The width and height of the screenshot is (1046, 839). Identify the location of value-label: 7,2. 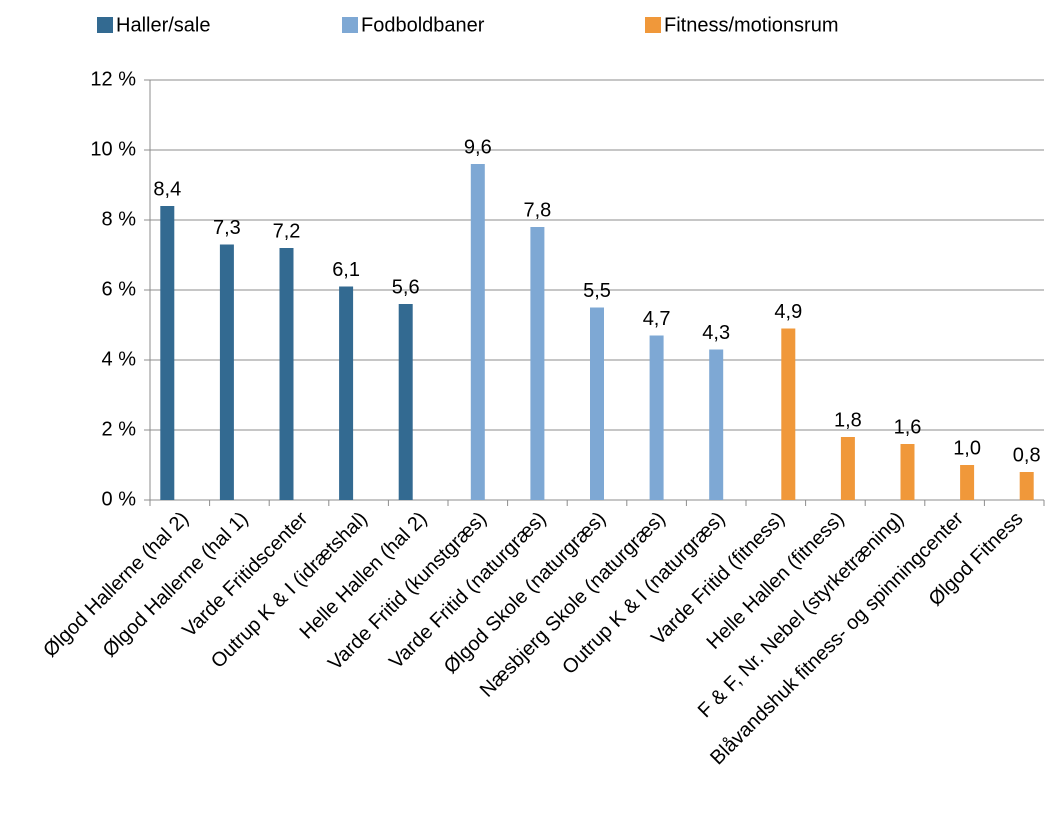
(287, 231).